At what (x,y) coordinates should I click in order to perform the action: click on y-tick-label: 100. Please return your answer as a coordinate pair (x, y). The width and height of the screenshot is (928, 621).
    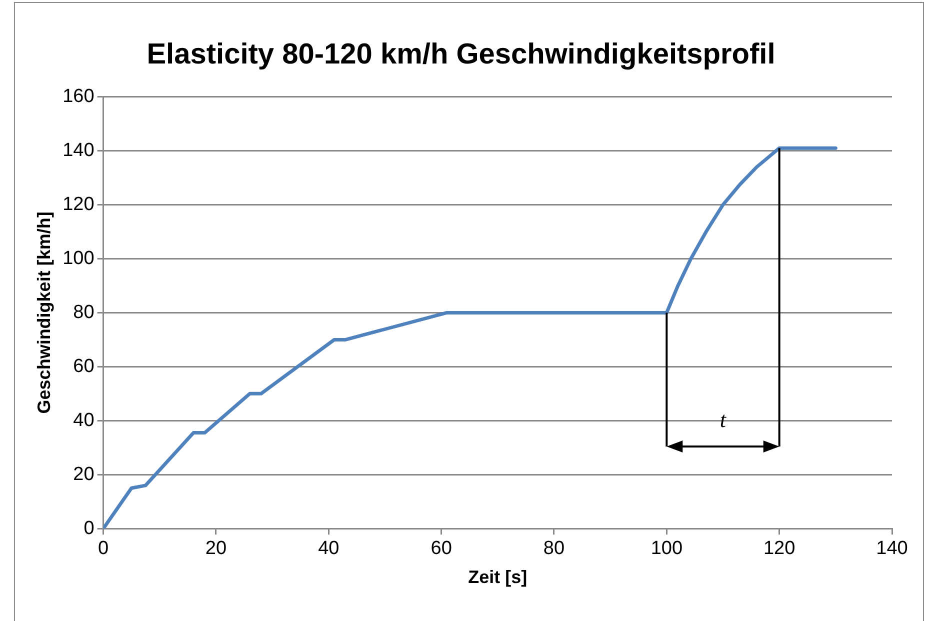
    Looking at the image, I should click on (78, 258).